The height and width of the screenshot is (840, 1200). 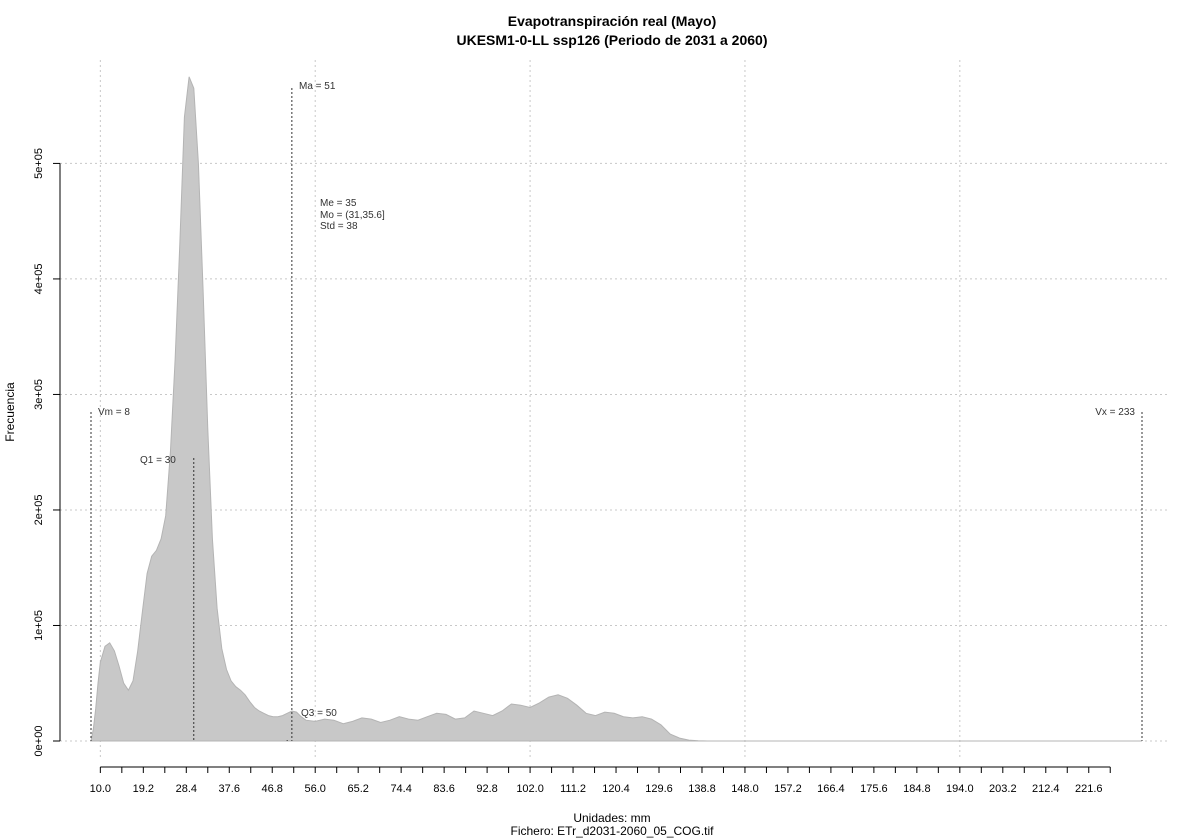 I want to click on x-tick-label: 74.4, so click(x=400, y=789).